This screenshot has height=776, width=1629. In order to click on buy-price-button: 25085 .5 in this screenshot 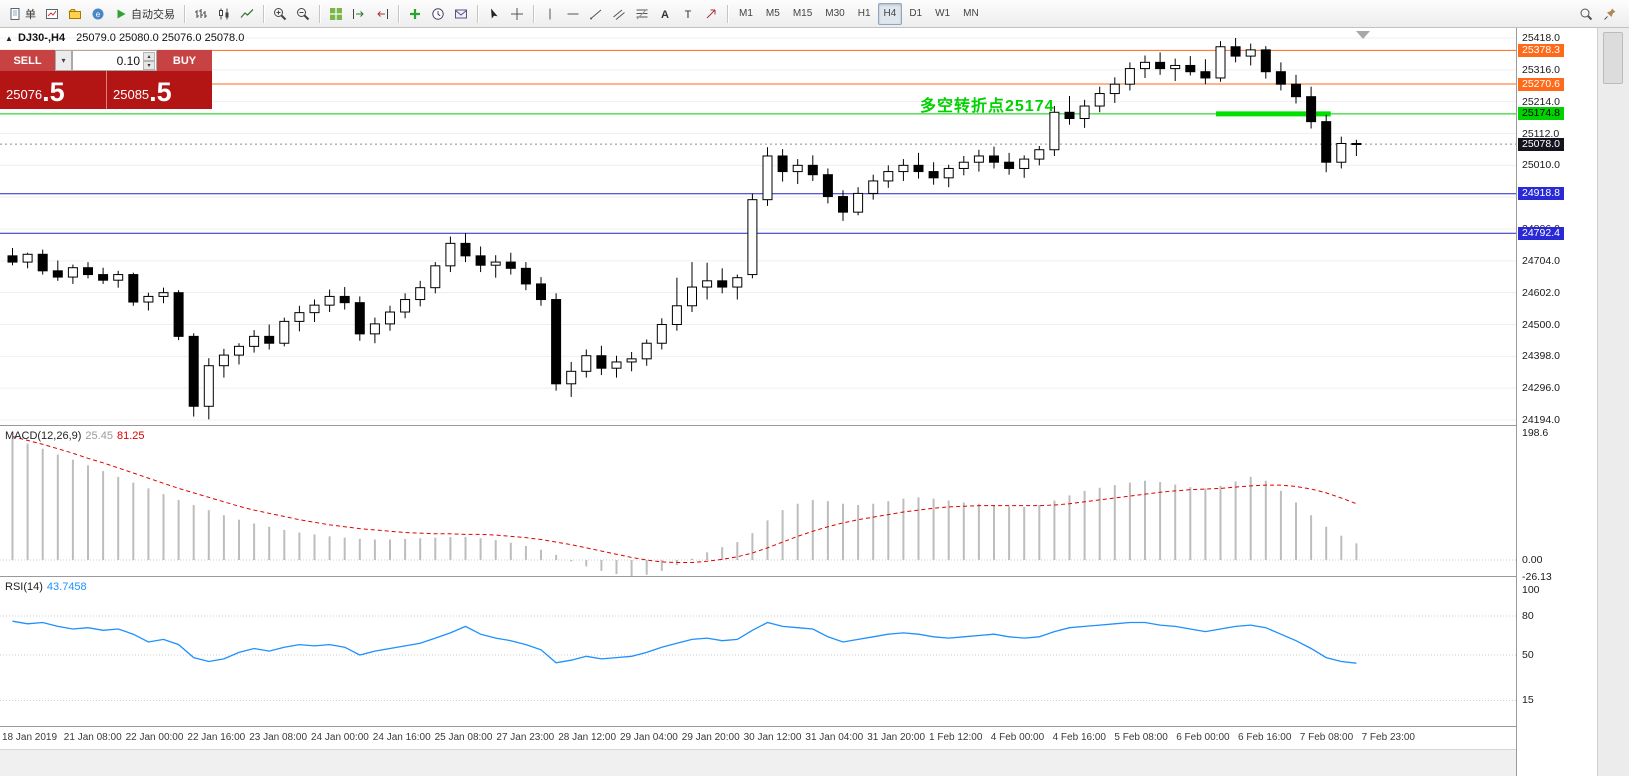, I will do `click(159, 90)`.